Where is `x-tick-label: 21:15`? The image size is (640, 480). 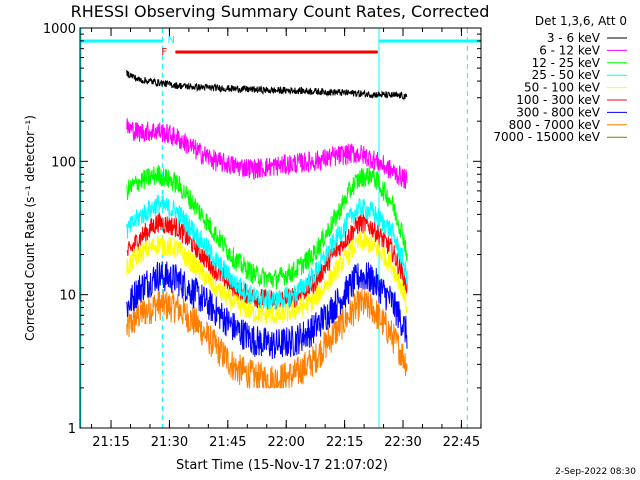 x-tick-label: 21:15 is located at coordinates (110, 442).